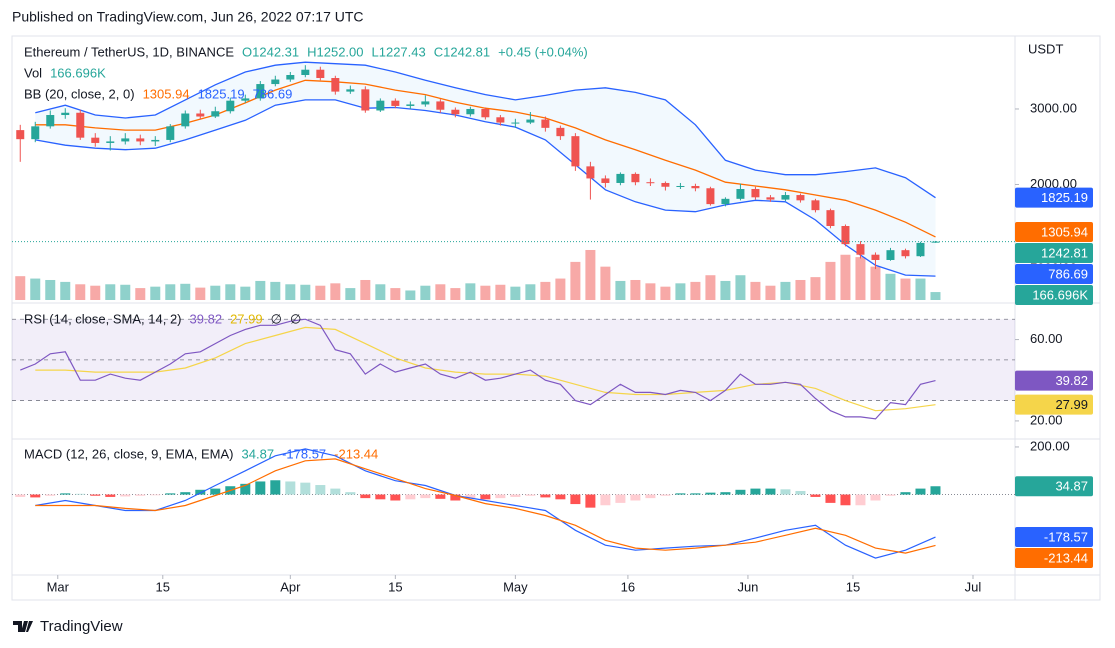 This screenshot has height=648, width=1115. Describe the element at coordinates (81, 626) in the screenshot. I see `footer-brand: TradingView` at that location.